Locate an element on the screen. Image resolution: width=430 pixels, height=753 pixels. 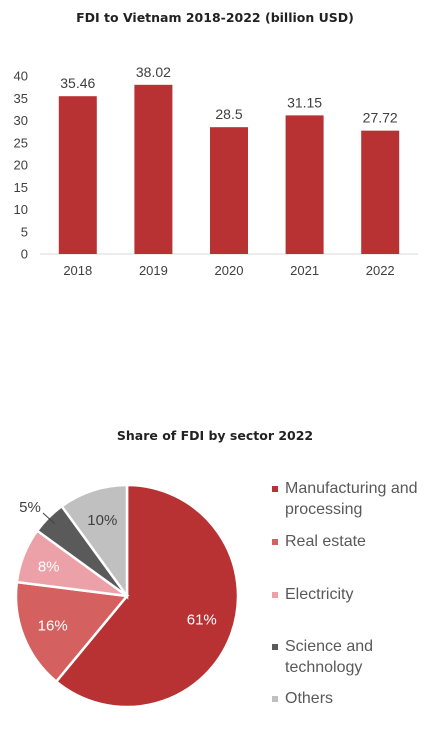
leader-line is located at coordinates (49, 518).